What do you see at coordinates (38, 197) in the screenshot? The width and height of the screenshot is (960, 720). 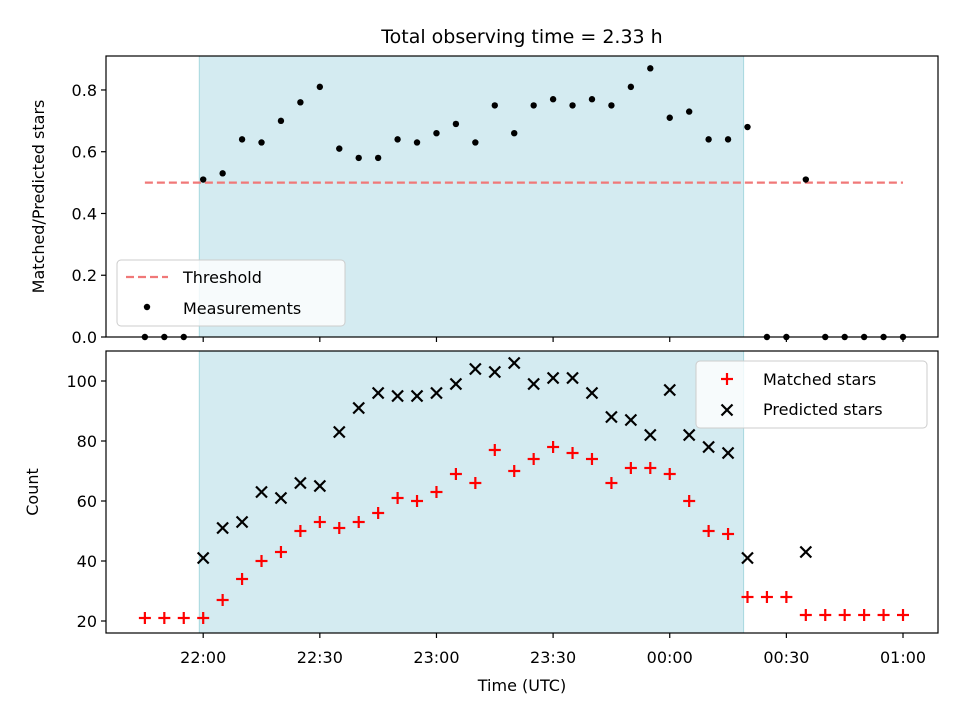 I see `top-y-axis-label: Matched/Predicted stars` at bounding box center [38, 197].